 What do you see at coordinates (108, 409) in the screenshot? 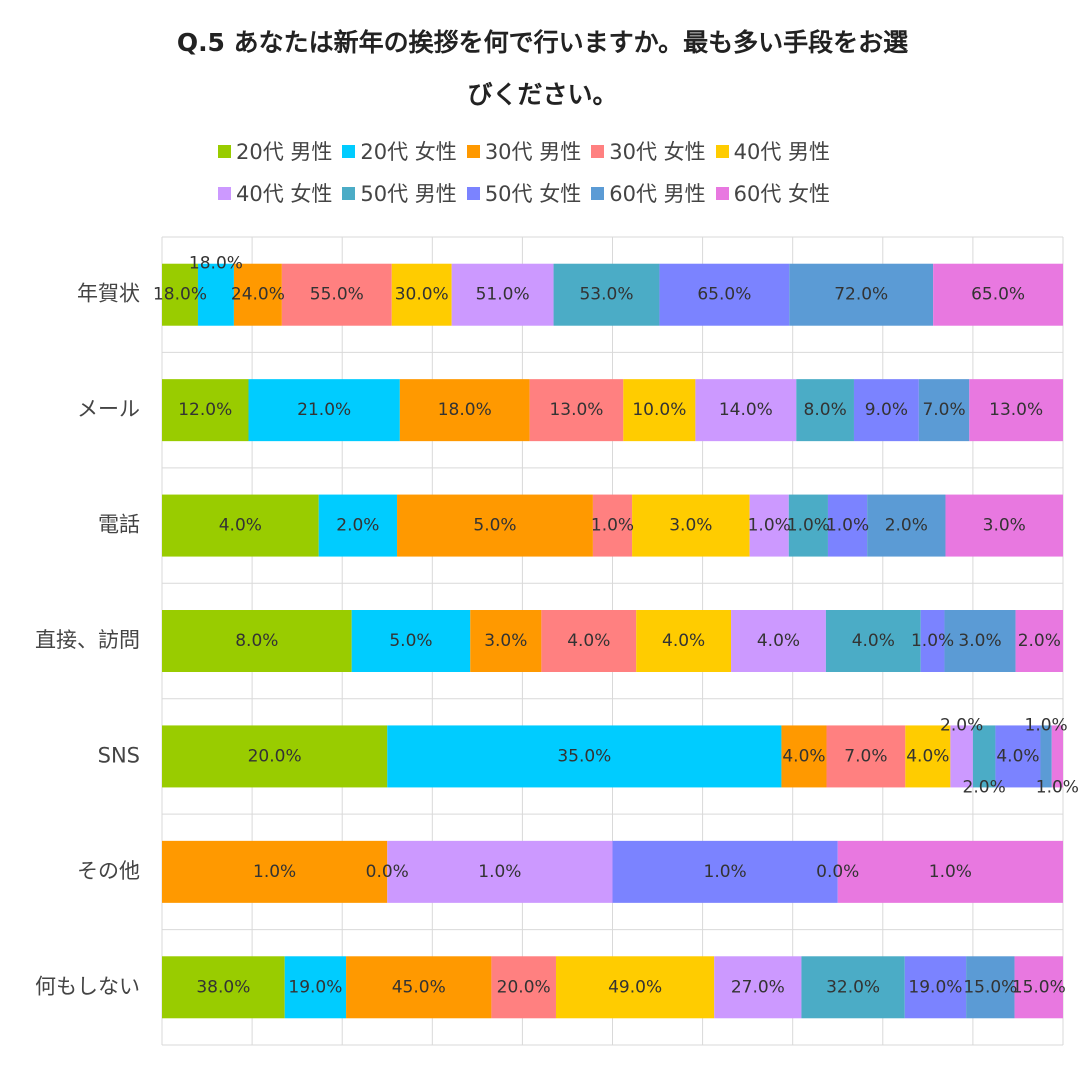
I see `category-label: メール` at bounding box center [108, 409].